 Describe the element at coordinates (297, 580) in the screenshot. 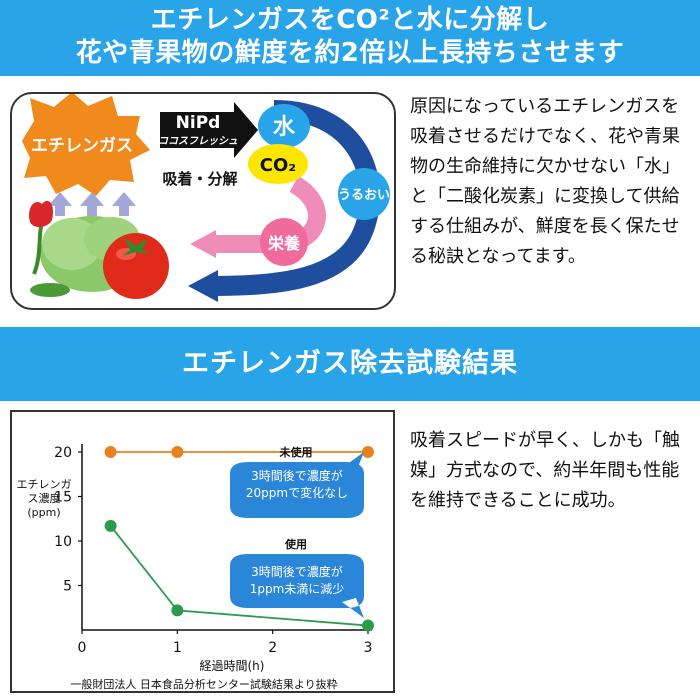

I see `callout-used-text: 3時間後で濃度が1ppm未満に減少` at that location.